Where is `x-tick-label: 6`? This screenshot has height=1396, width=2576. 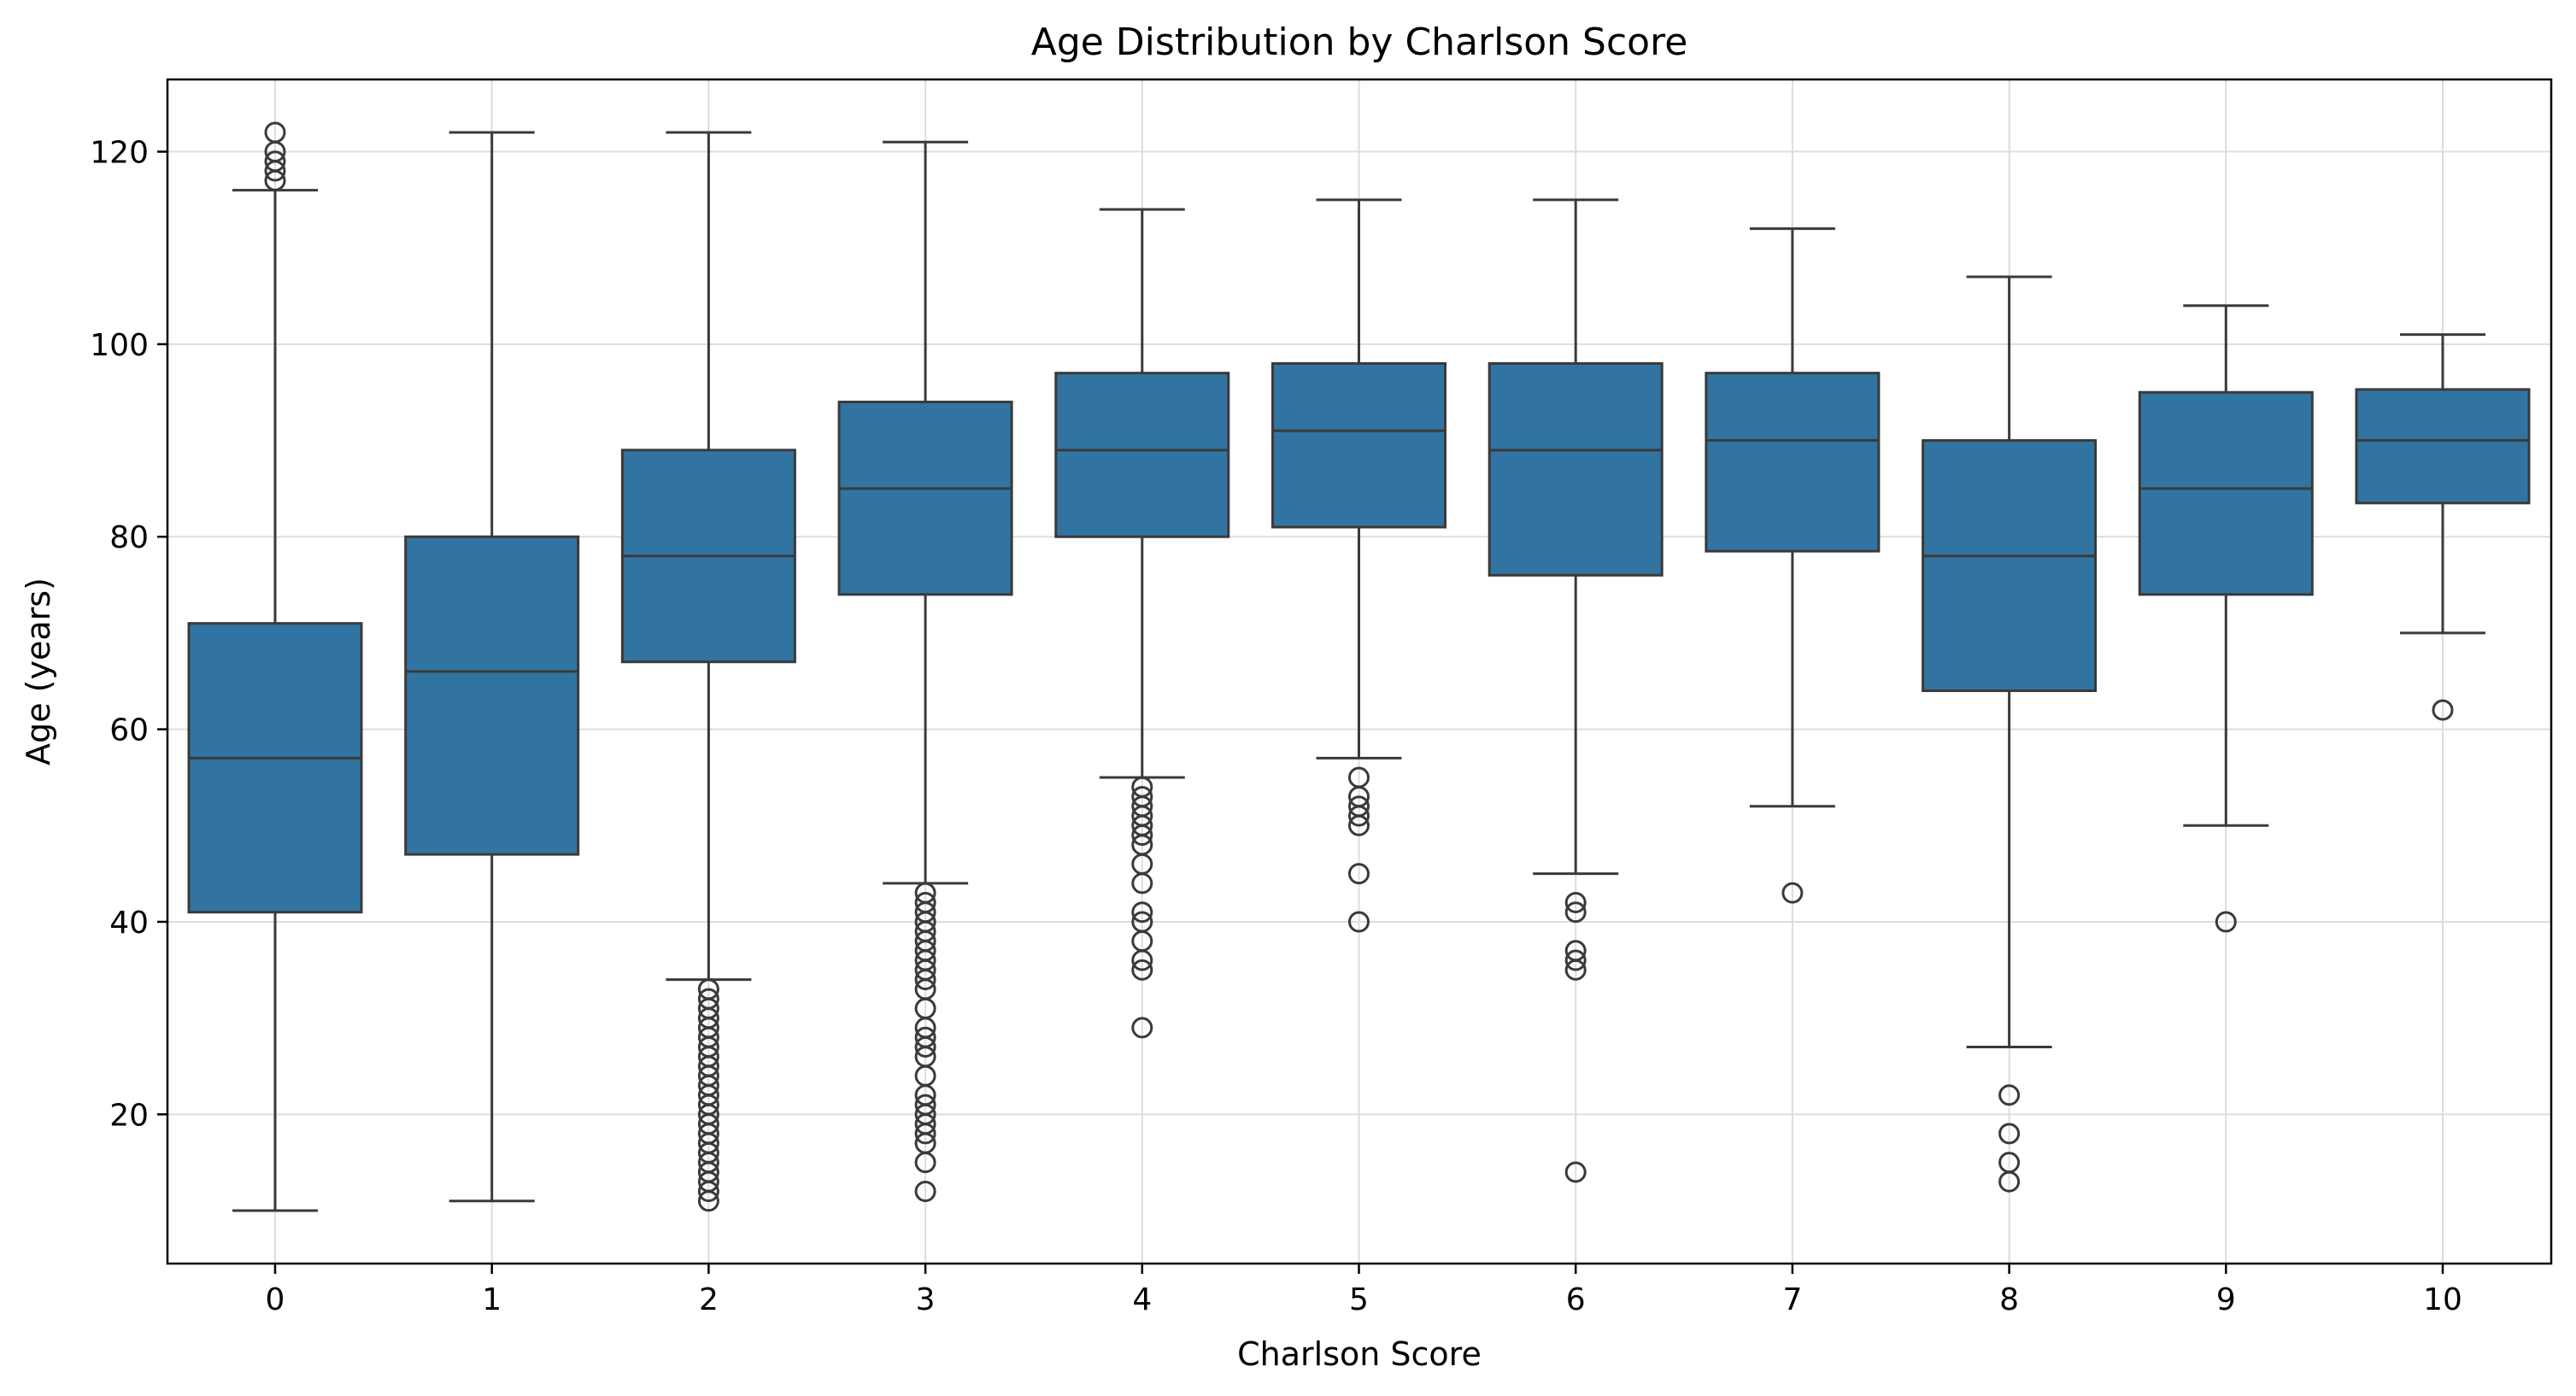 x-tick-label: 6 is located at coordinates (1576, 1299).